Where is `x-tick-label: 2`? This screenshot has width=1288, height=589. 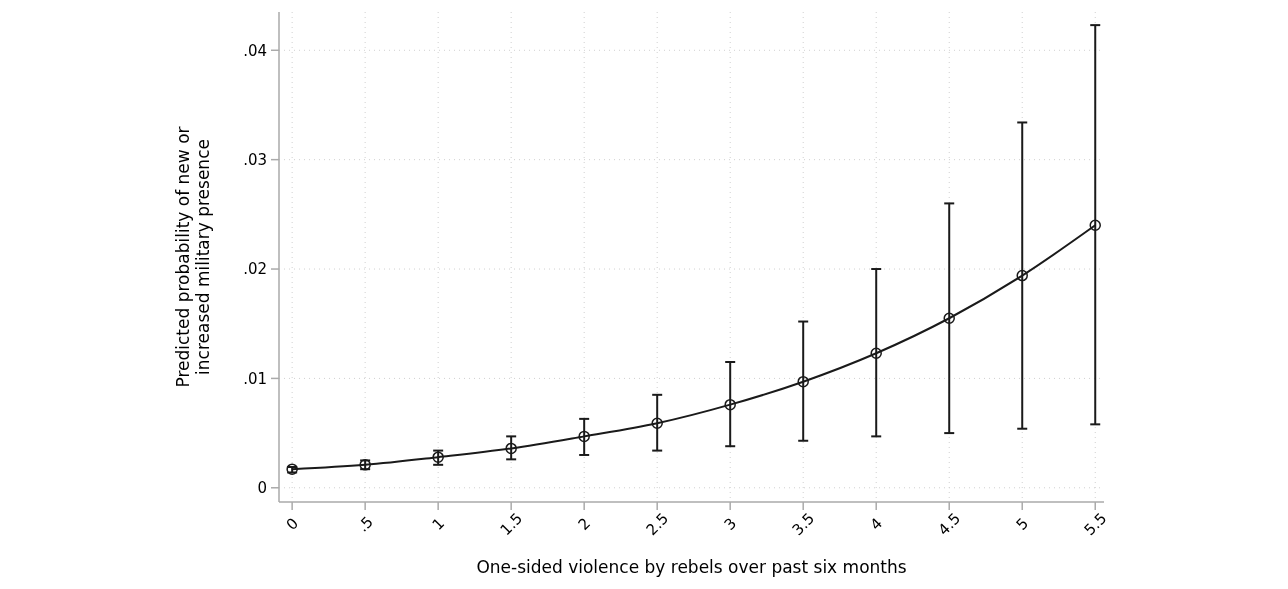
x-tick-label: 2 is located at coordinates (584, 524).